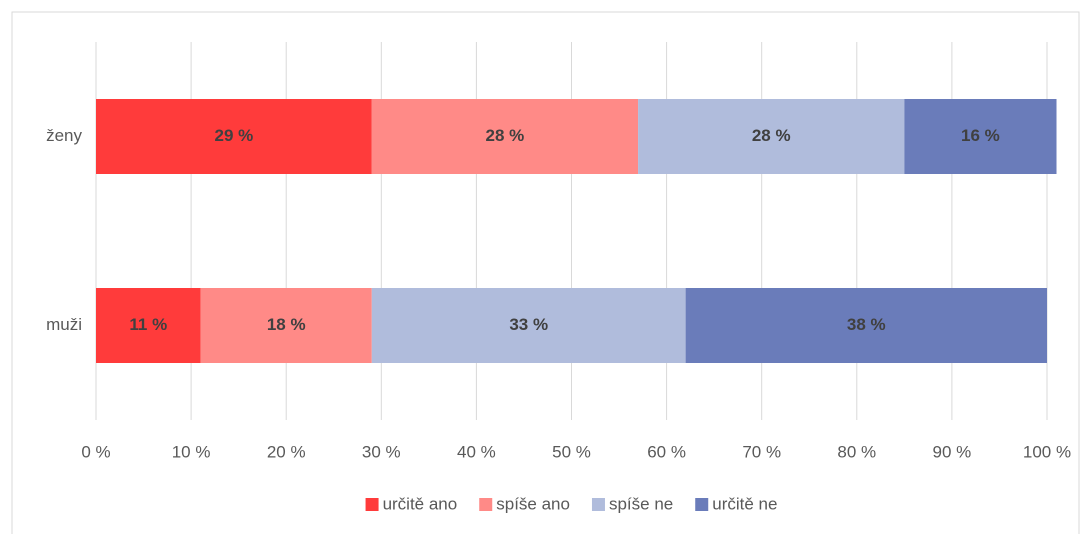  Describe the element at coordinates (64, 135) in the screenshot. I see `y-tick-label: ženy` at that location.